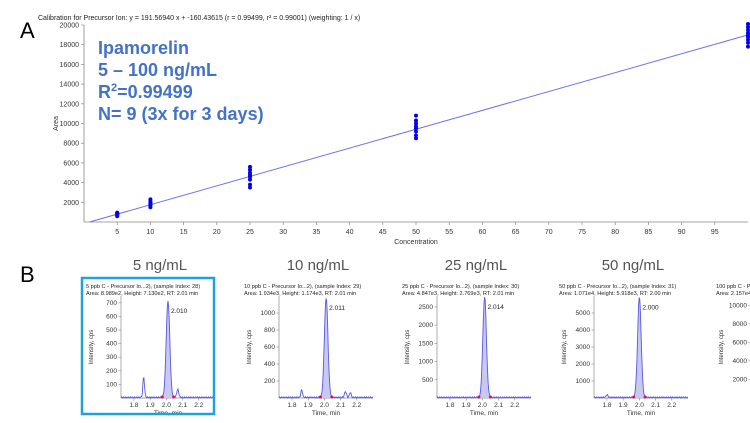  Describe the element at coordinates (143, 48) in the screenshot. I see `annotation-line: Ipamorelin` at that location.